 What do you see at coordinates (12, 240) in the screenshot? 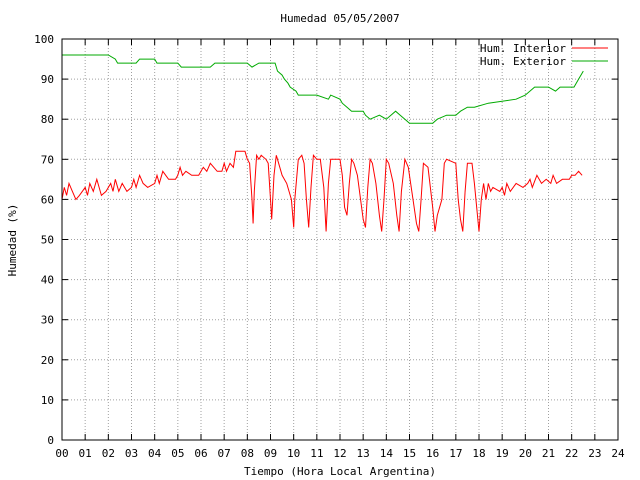
I see `y-axis-label: Humedad (%)` at bounding box center [12, 240].